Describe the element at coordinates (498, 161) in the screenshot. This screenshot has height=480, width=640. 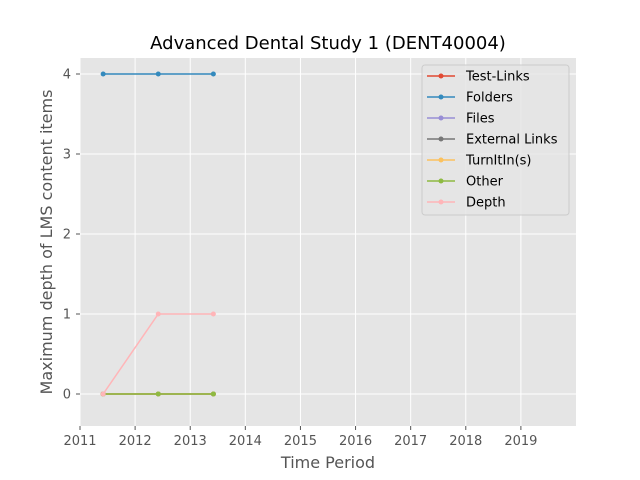
I see `legend-label: TurnItIn(s)` at that location.